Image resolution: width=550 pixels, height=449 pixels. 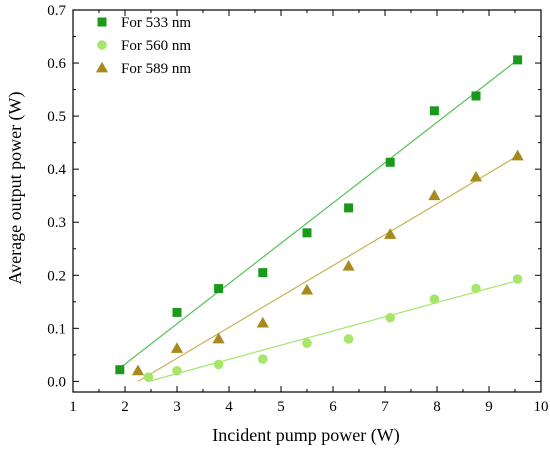 I want to click on y-tick-label-7: 0.7, so click(x=56, y=11).